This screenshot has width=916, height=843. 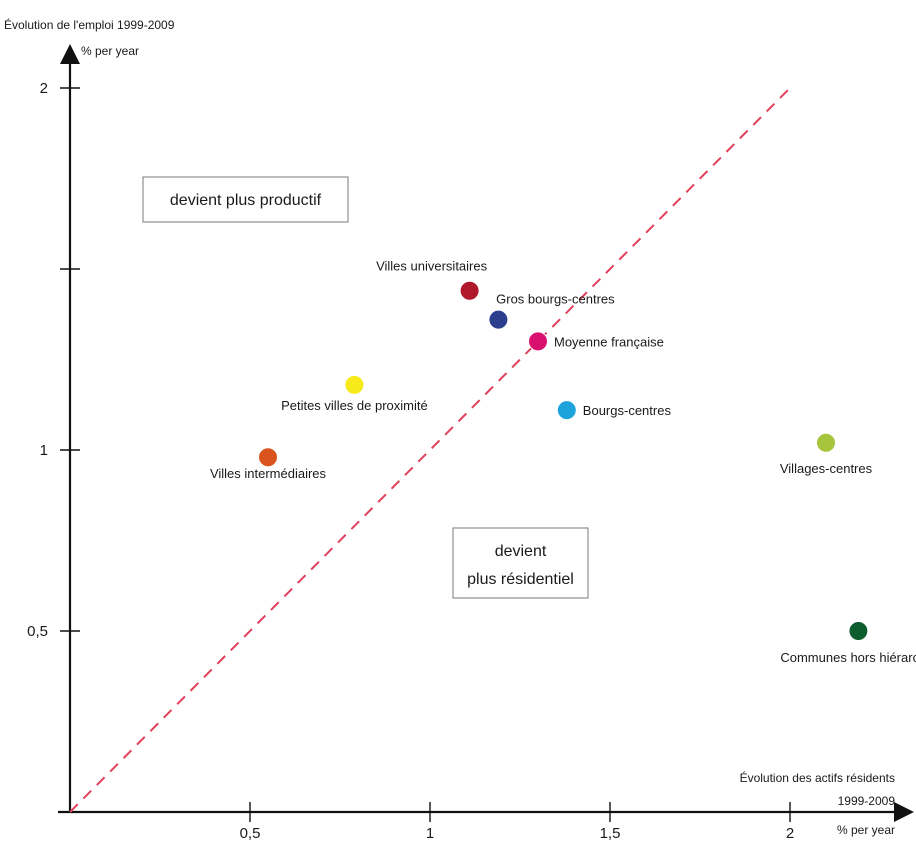 I want to click on x-tick-label-2: 1,5, so click(x=610, y=833).